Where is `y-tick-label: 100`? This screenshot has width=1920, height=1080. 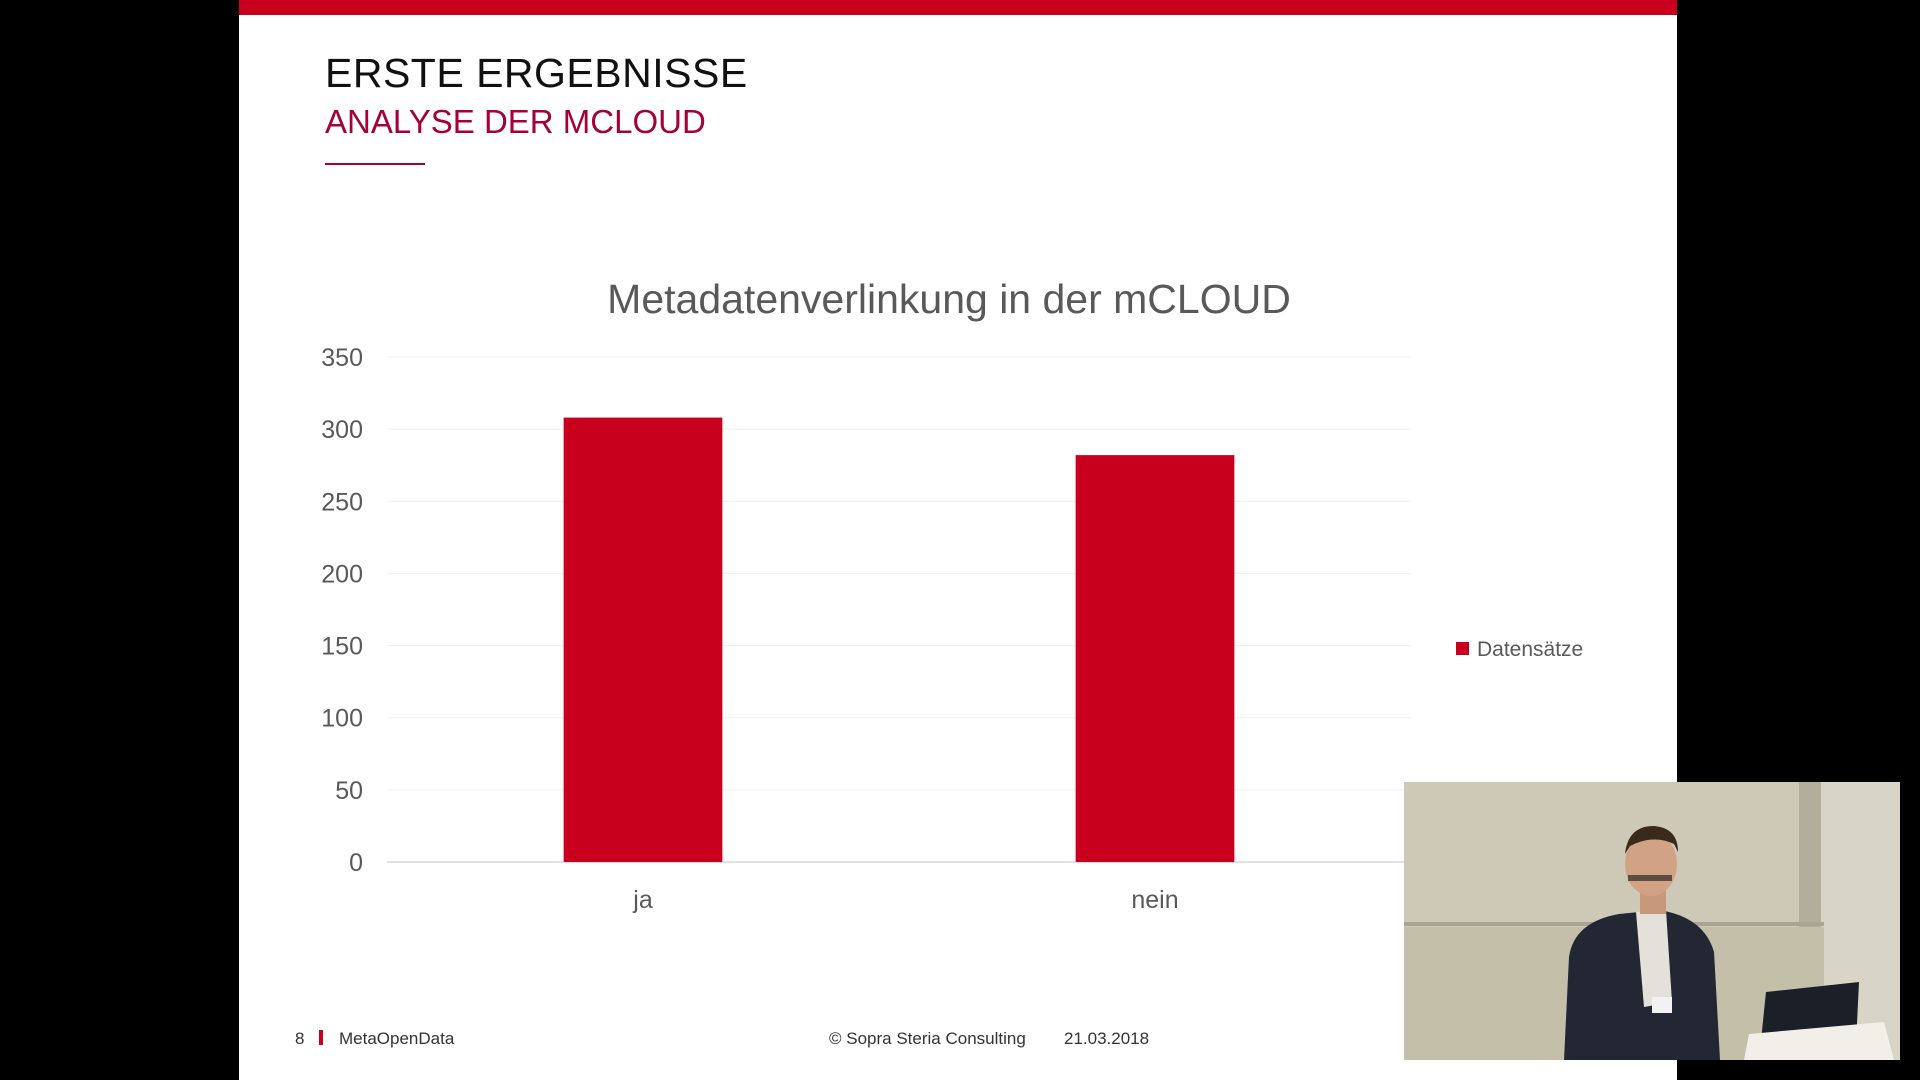 y-tick-label: 100 is located at coordinates (342, 719).